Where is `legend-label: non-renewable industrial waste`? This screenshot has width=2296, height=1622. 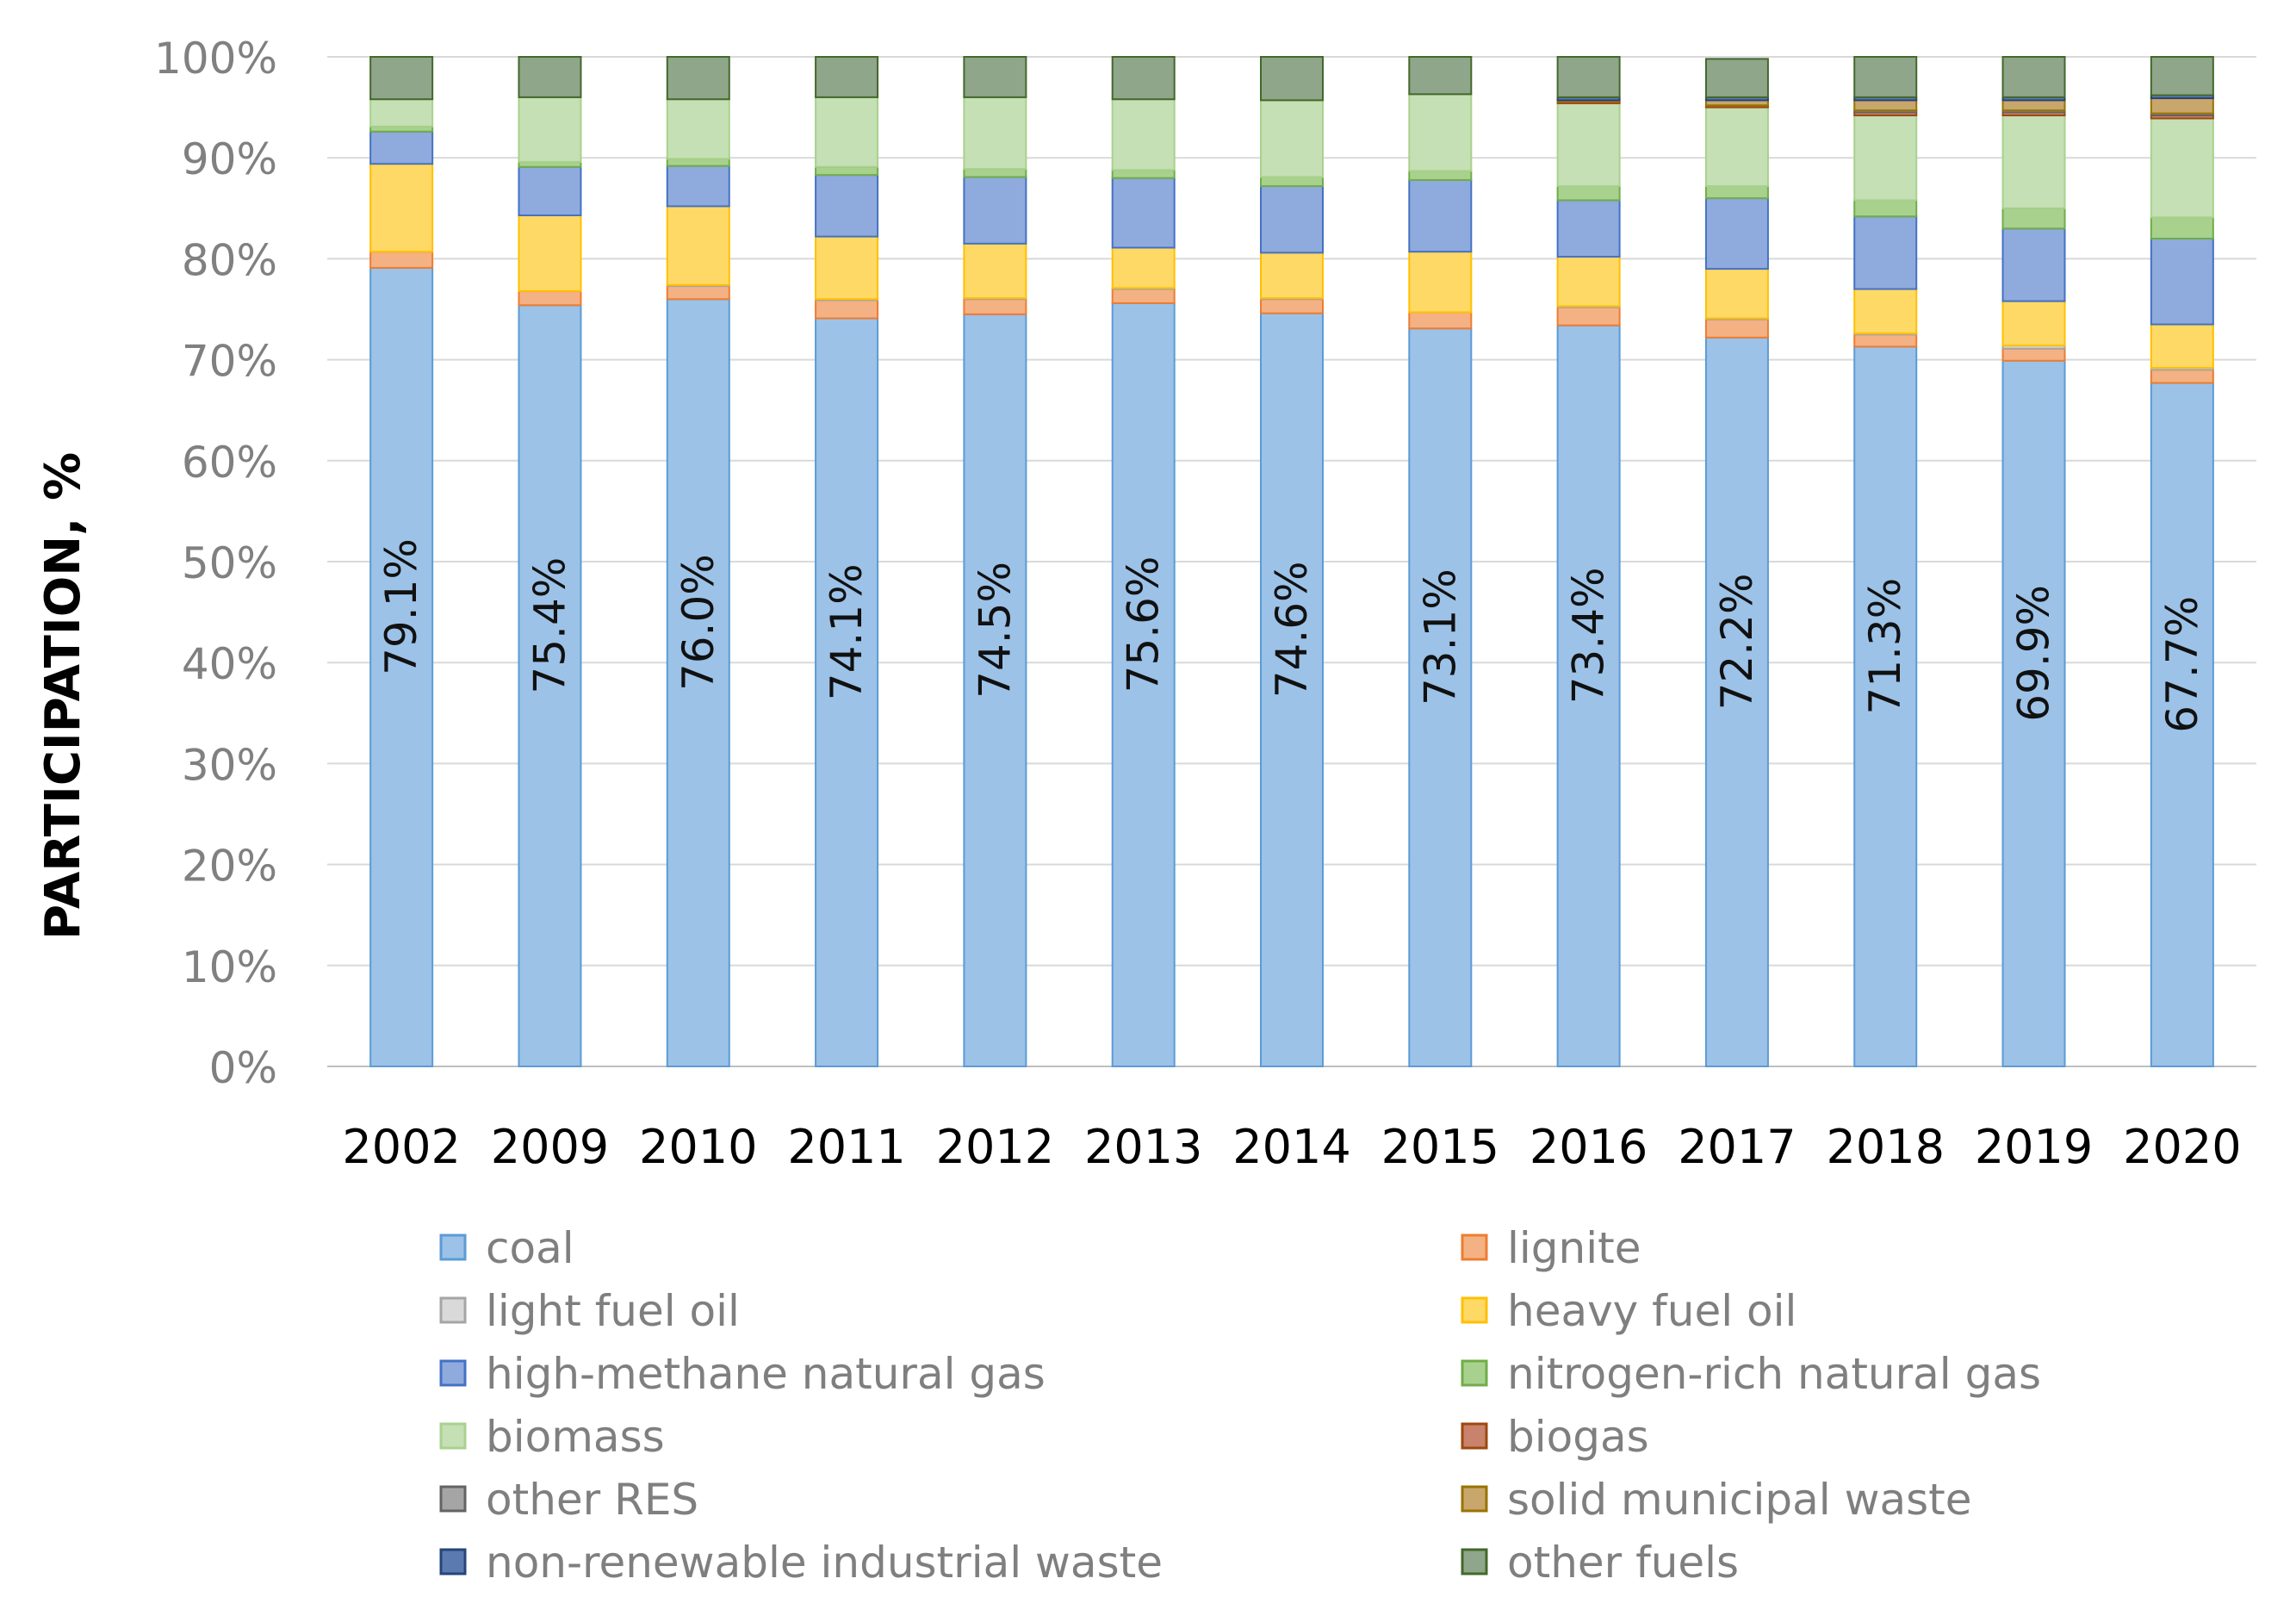 legend-label: non-renewable industrial waste is located at coordinates (824, 1563).